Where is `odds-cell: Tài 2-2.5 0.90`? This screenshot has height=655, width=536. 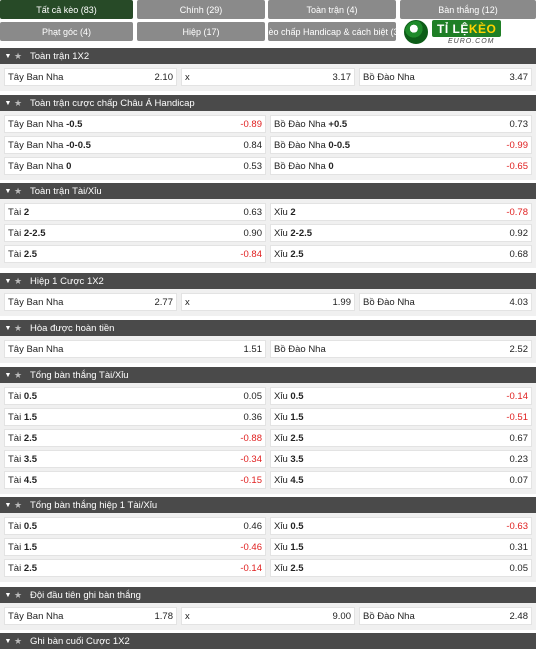
odds-cell: Tài 2-2.5 0.90 is located at coordinates (135, 233).